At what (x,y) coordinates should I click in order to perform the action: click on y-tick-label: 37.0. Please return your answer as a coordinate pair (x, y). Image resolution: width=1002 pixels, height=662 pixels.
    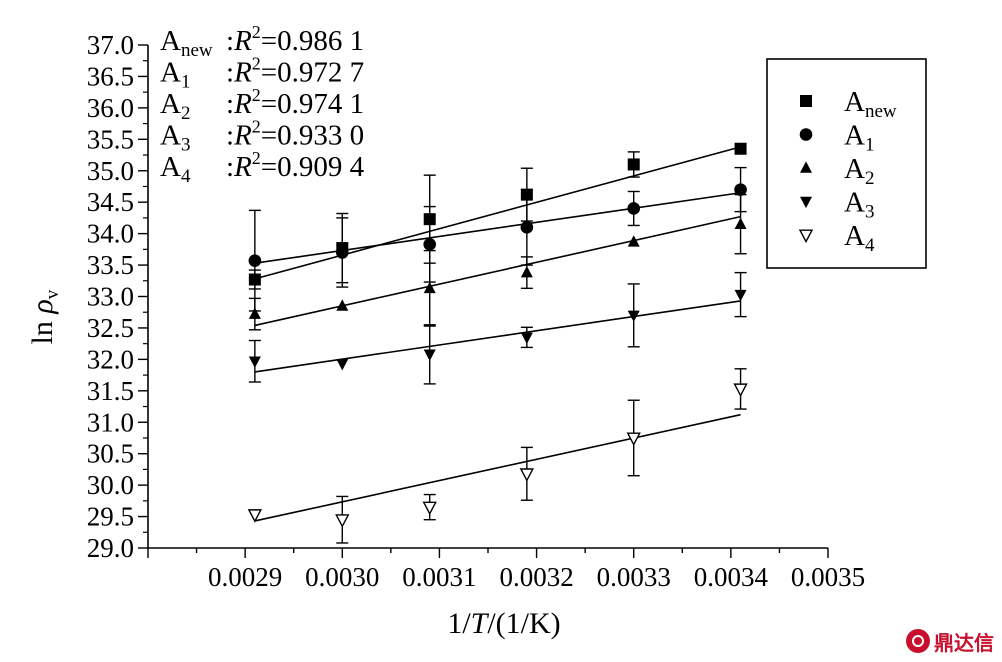
    Looking at the image, I should click on (110, 45).